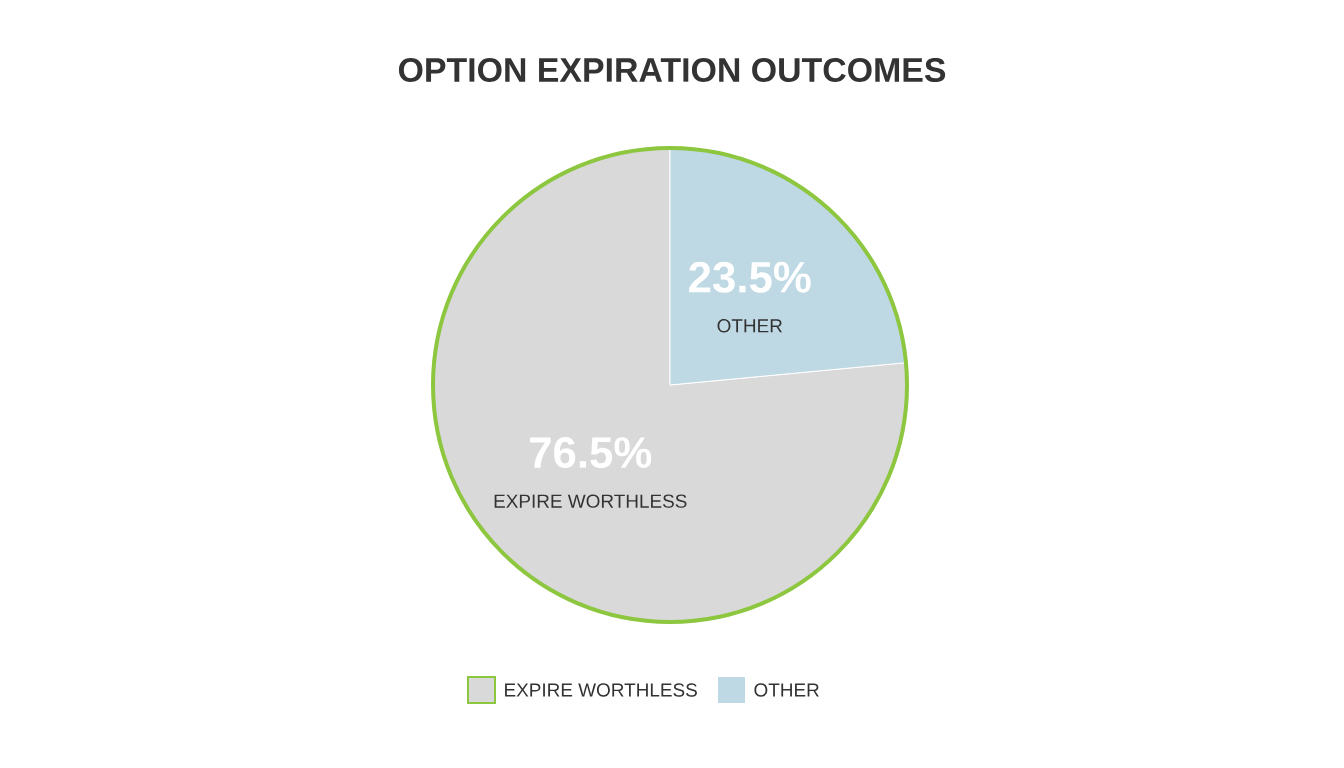 Image resolution: width=1344 pixels, height=768 pixels. Describe the element at coordinates (590, 501) in the screenshot. I see `slice-label: EXPIRE WORTHLESS` at that location.